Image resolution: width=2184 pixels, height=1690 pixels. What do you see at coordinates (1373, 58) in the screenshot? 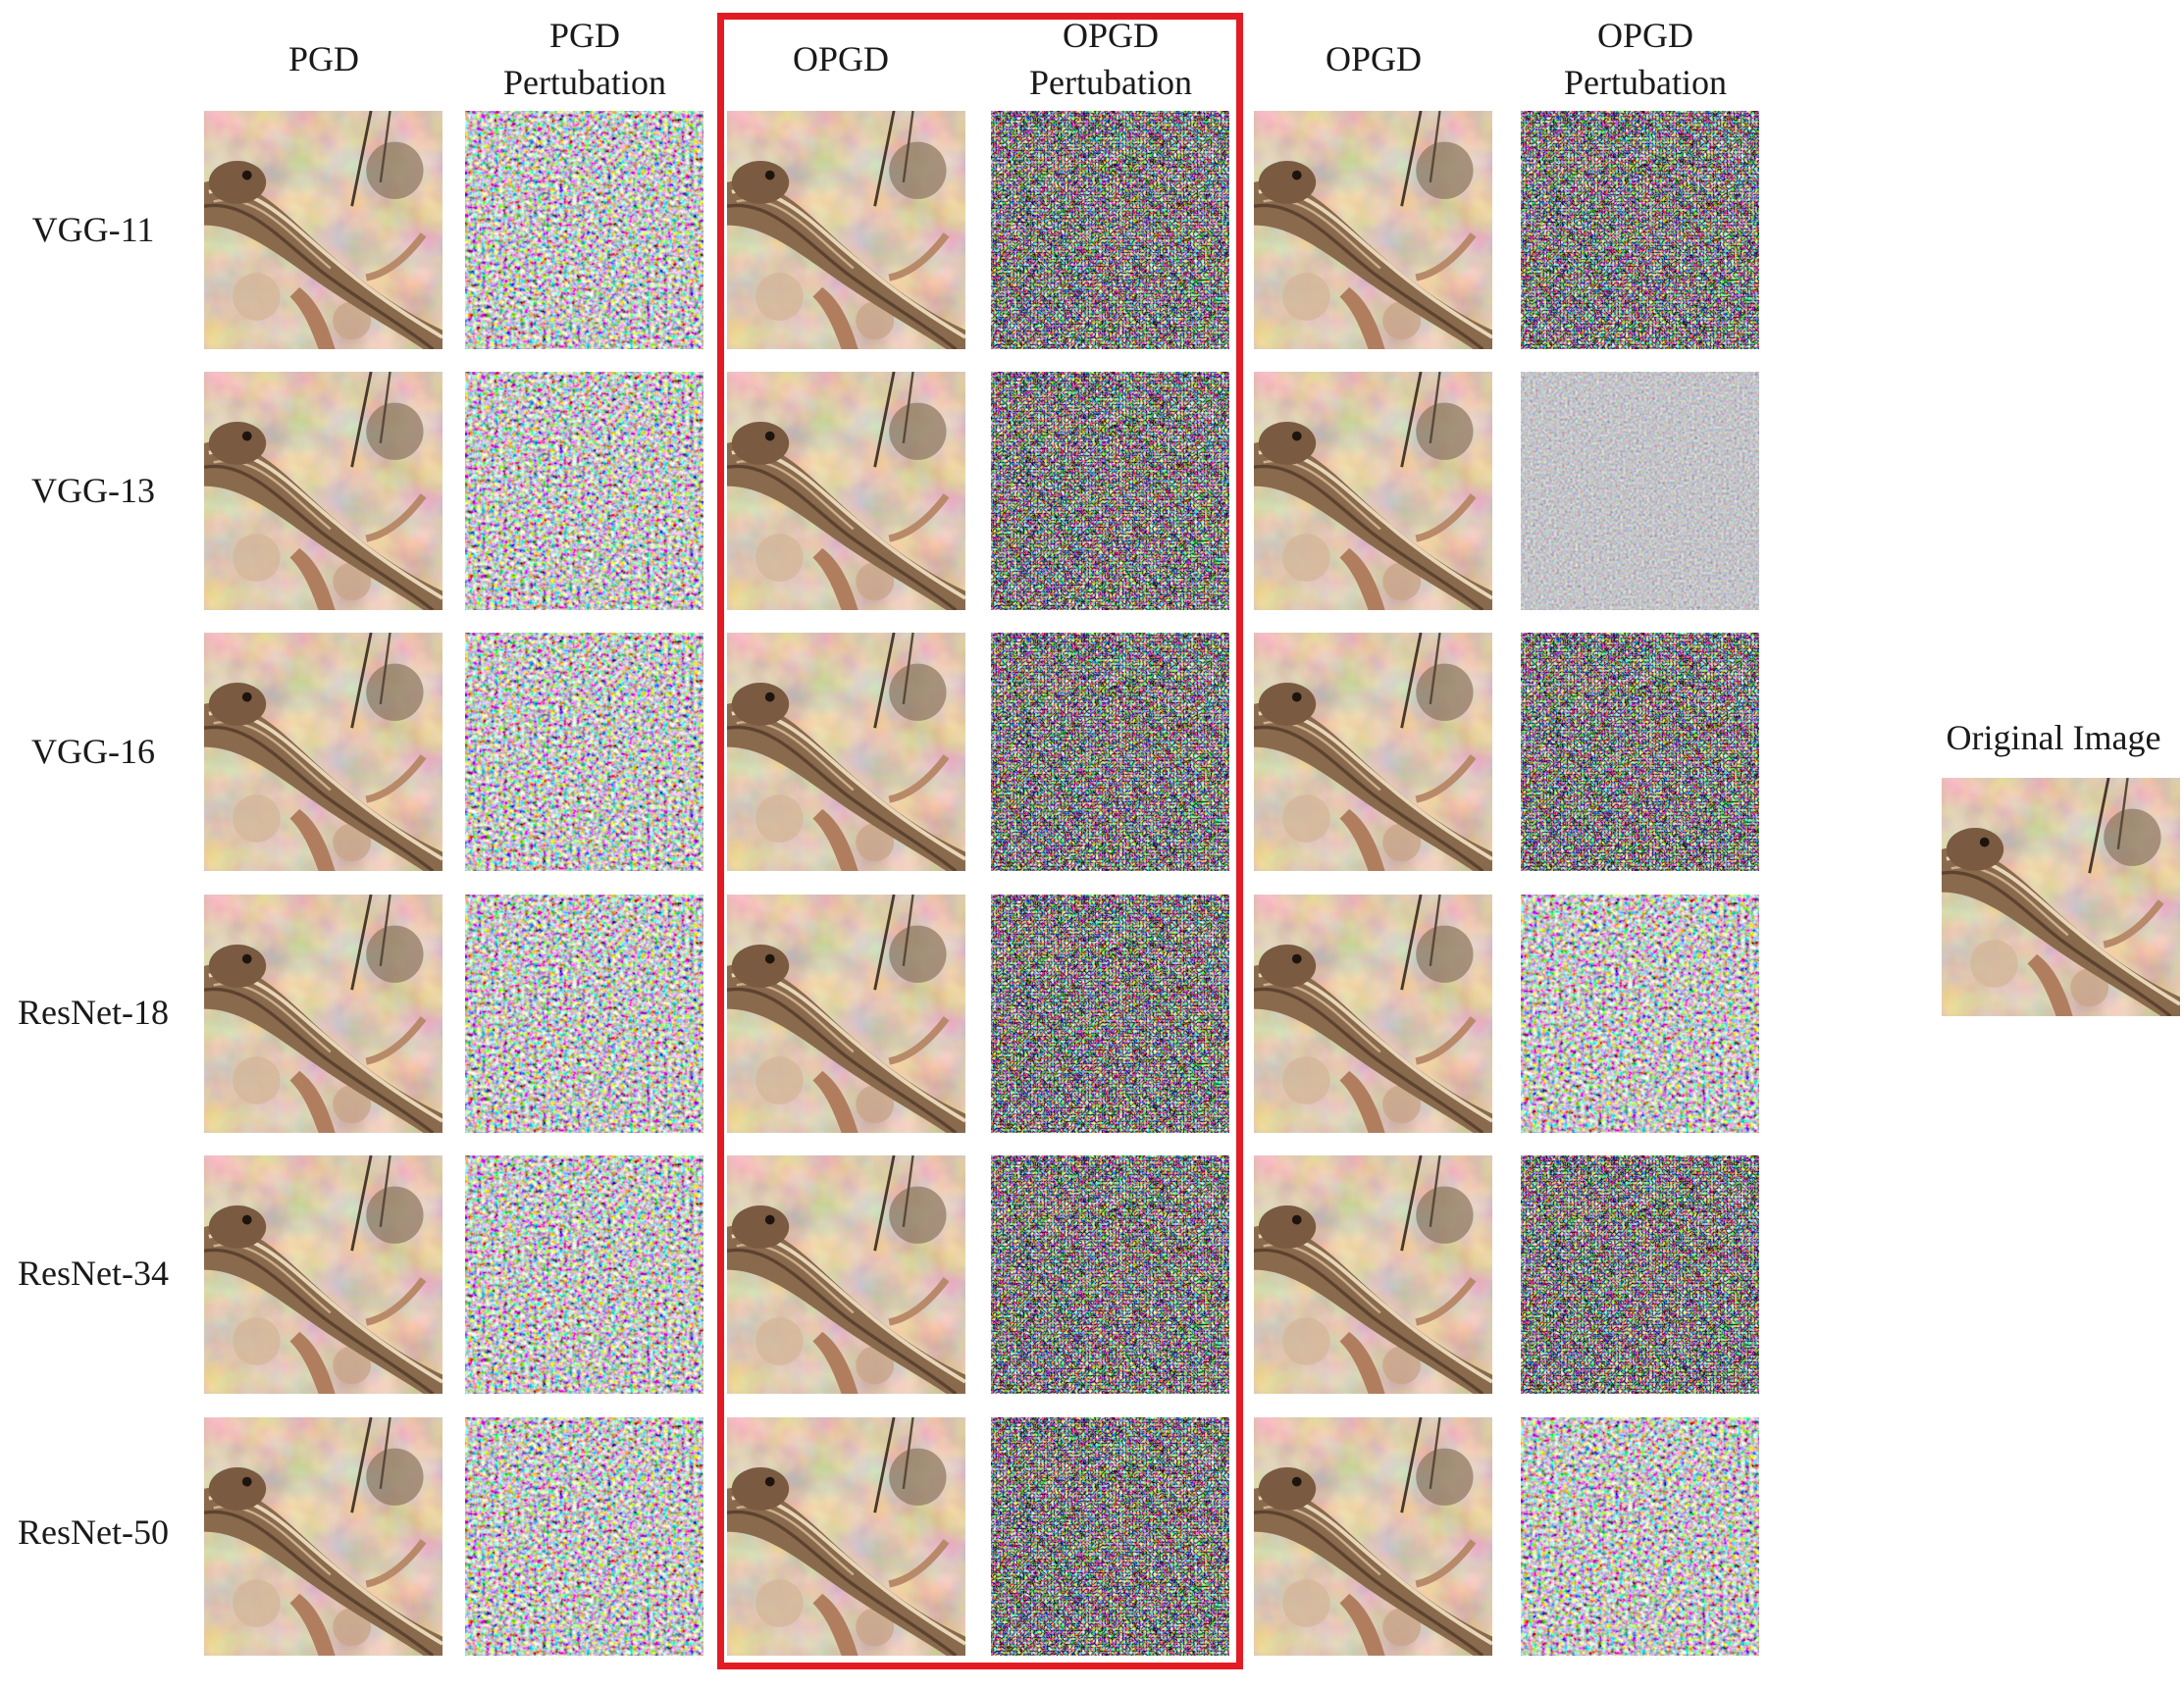
I see `col-header-opgd-b: OPGD` at bounding box center [1373, 58].